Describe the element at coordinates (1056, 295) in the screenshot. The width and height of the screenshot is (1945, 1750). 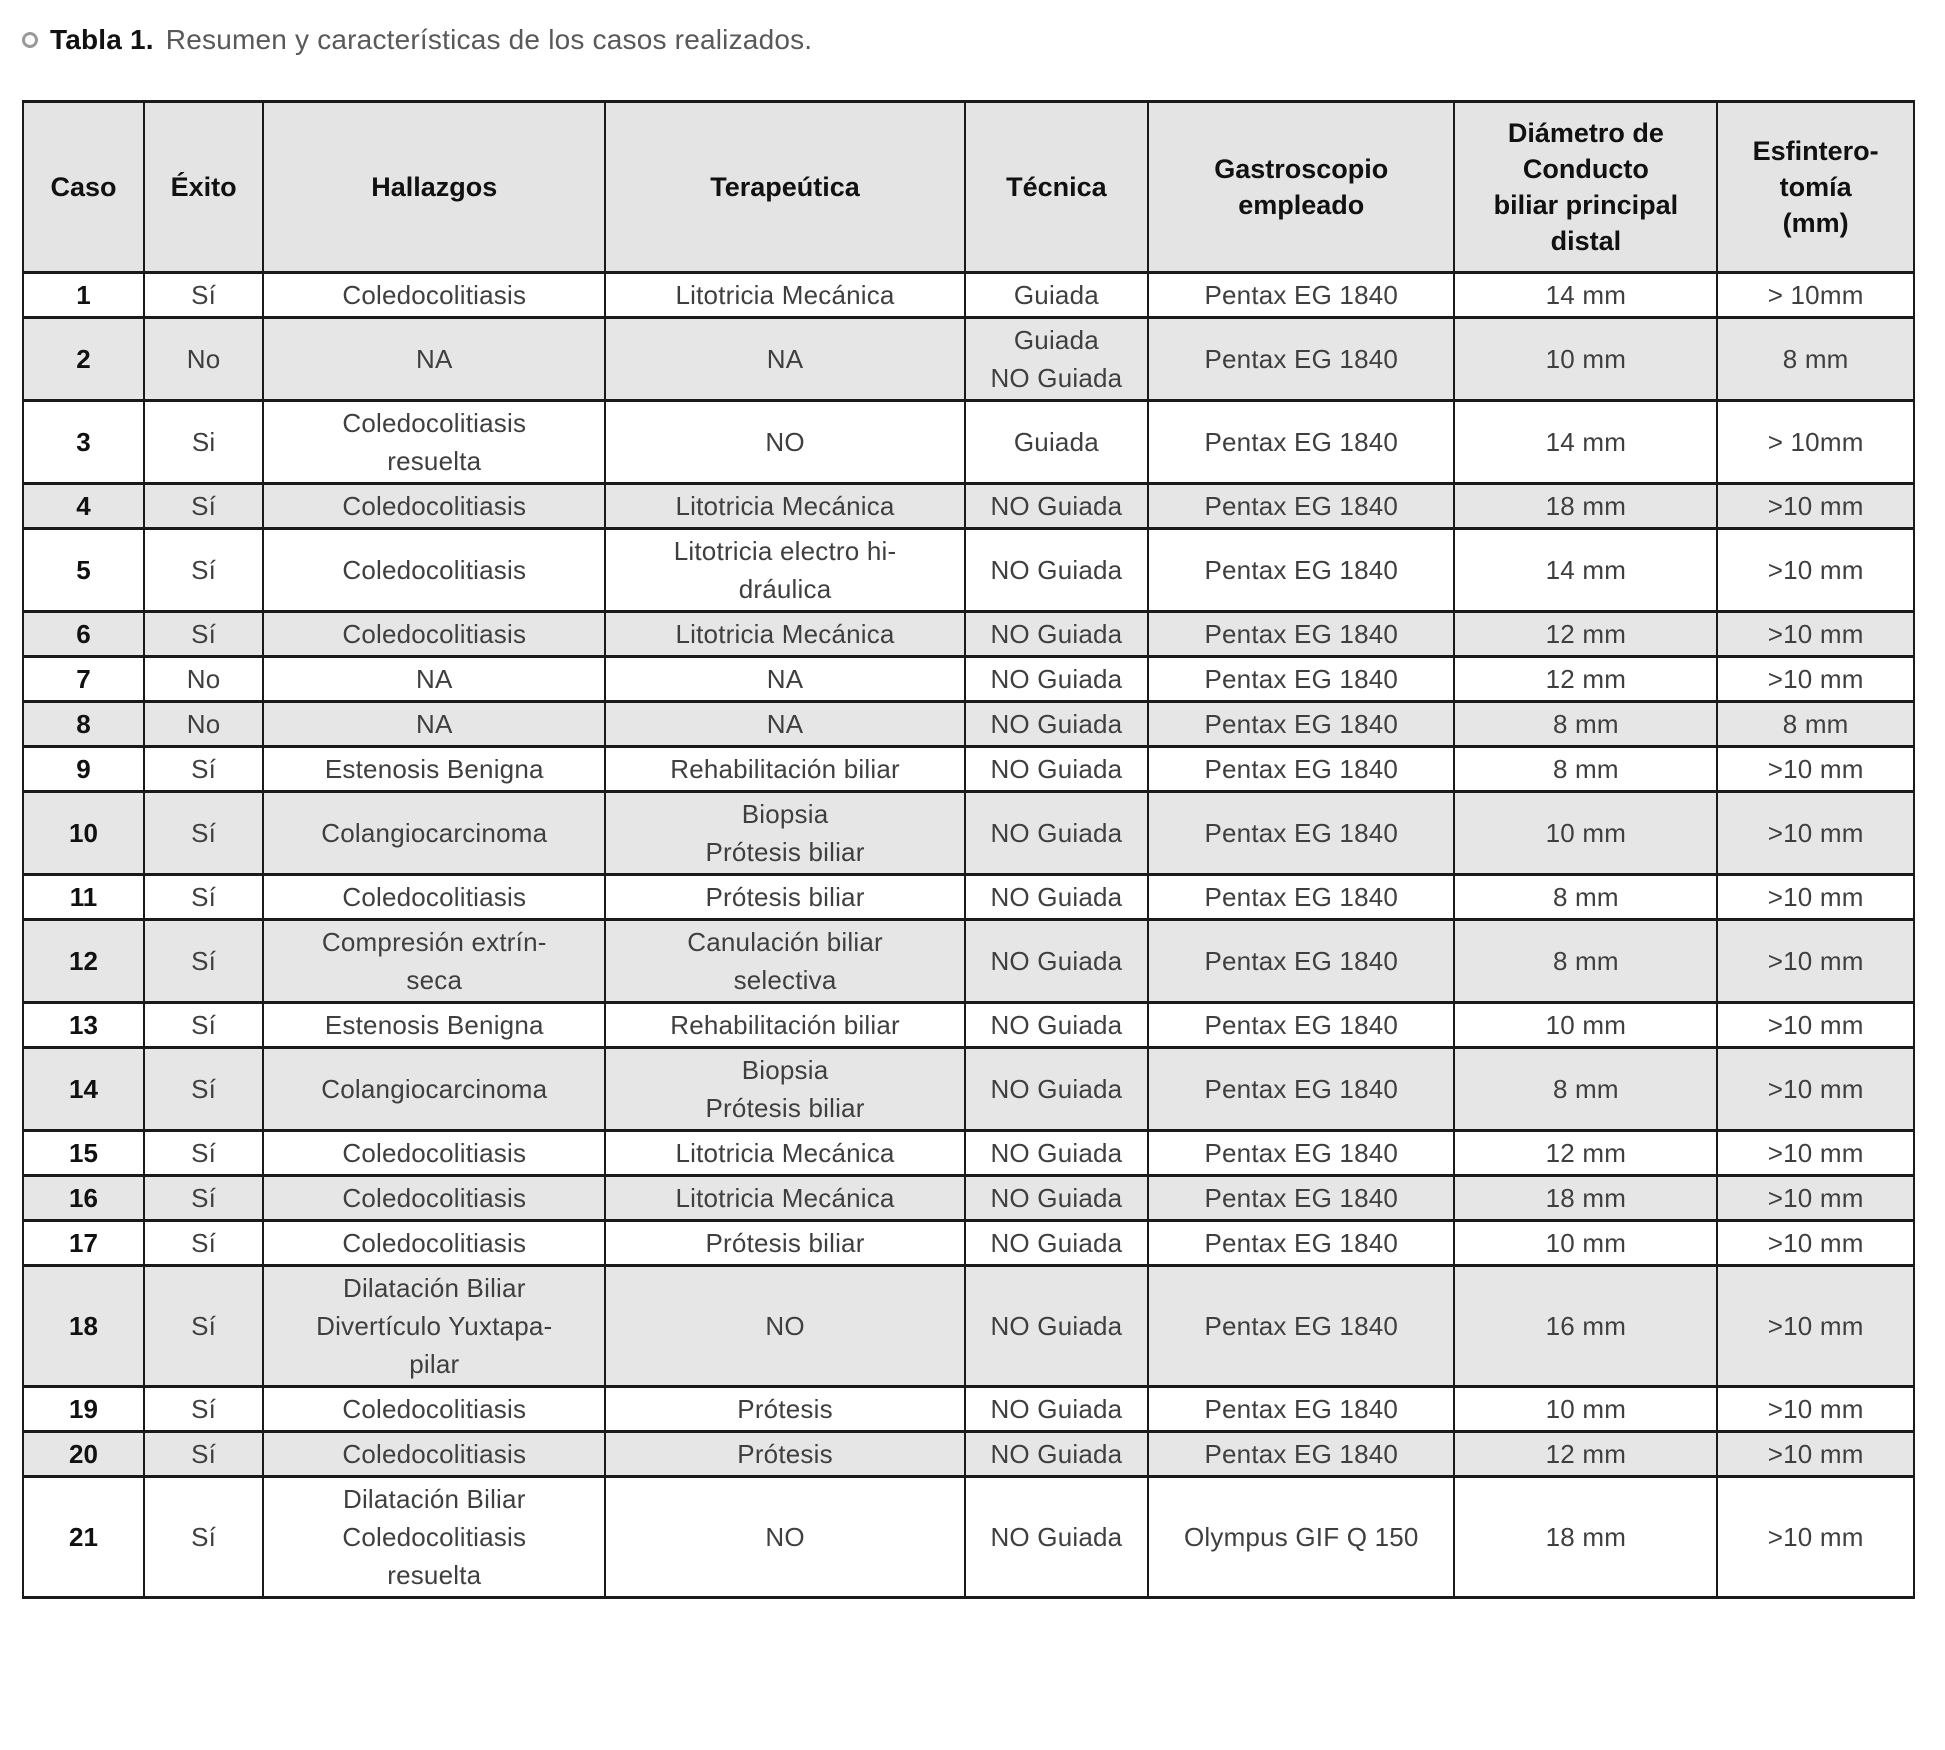
I see `table-cell: Guiada` at that location.